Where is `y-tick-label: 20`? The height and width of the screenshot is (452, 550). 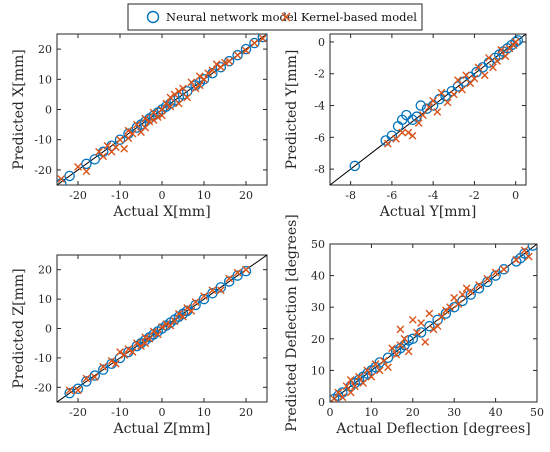
y-tick-label: 20 is located at coordinates (318, 339).